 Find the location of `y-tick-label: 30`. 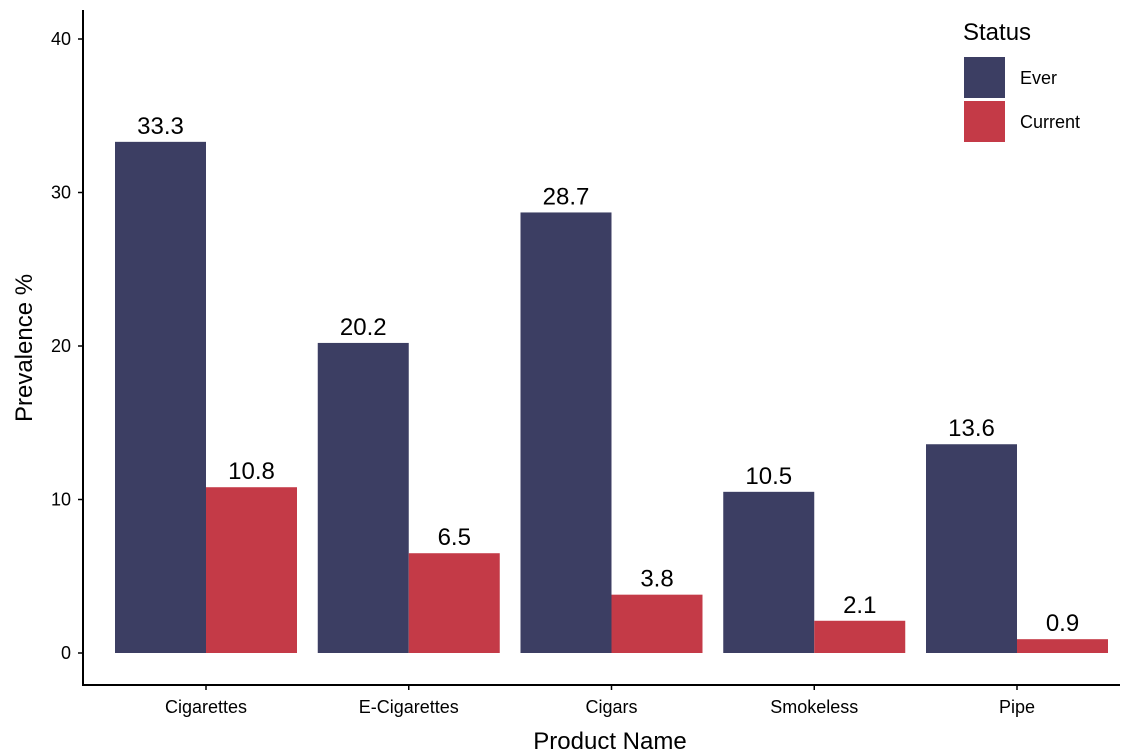

y-tick-label: 30 is located at coordinates (61, 193).